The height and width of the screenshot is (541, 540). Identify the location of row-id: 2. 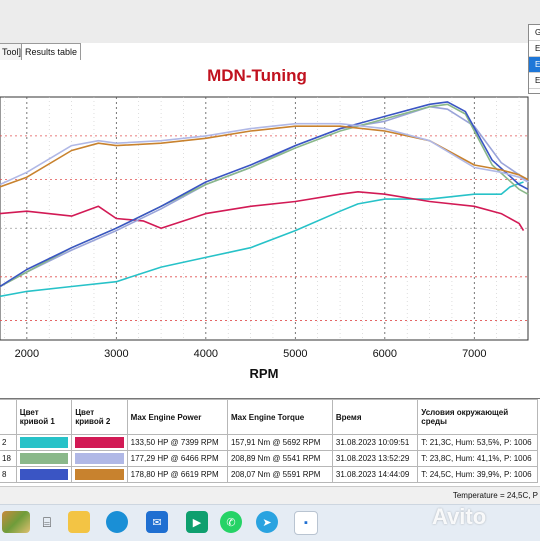
(8, 442).